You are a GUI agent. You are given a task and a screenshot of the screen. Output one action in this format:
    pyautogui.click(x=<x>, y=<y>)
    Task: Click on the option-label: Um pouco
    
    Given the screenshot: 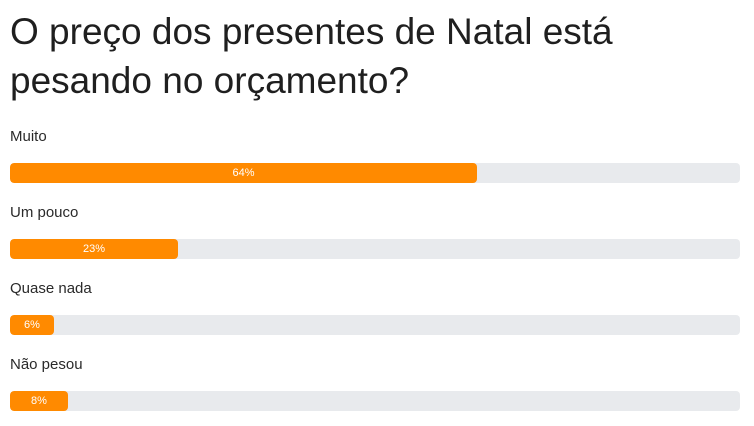 What is the action you would take?
    pyautogui.click(x=44, y=212)
    